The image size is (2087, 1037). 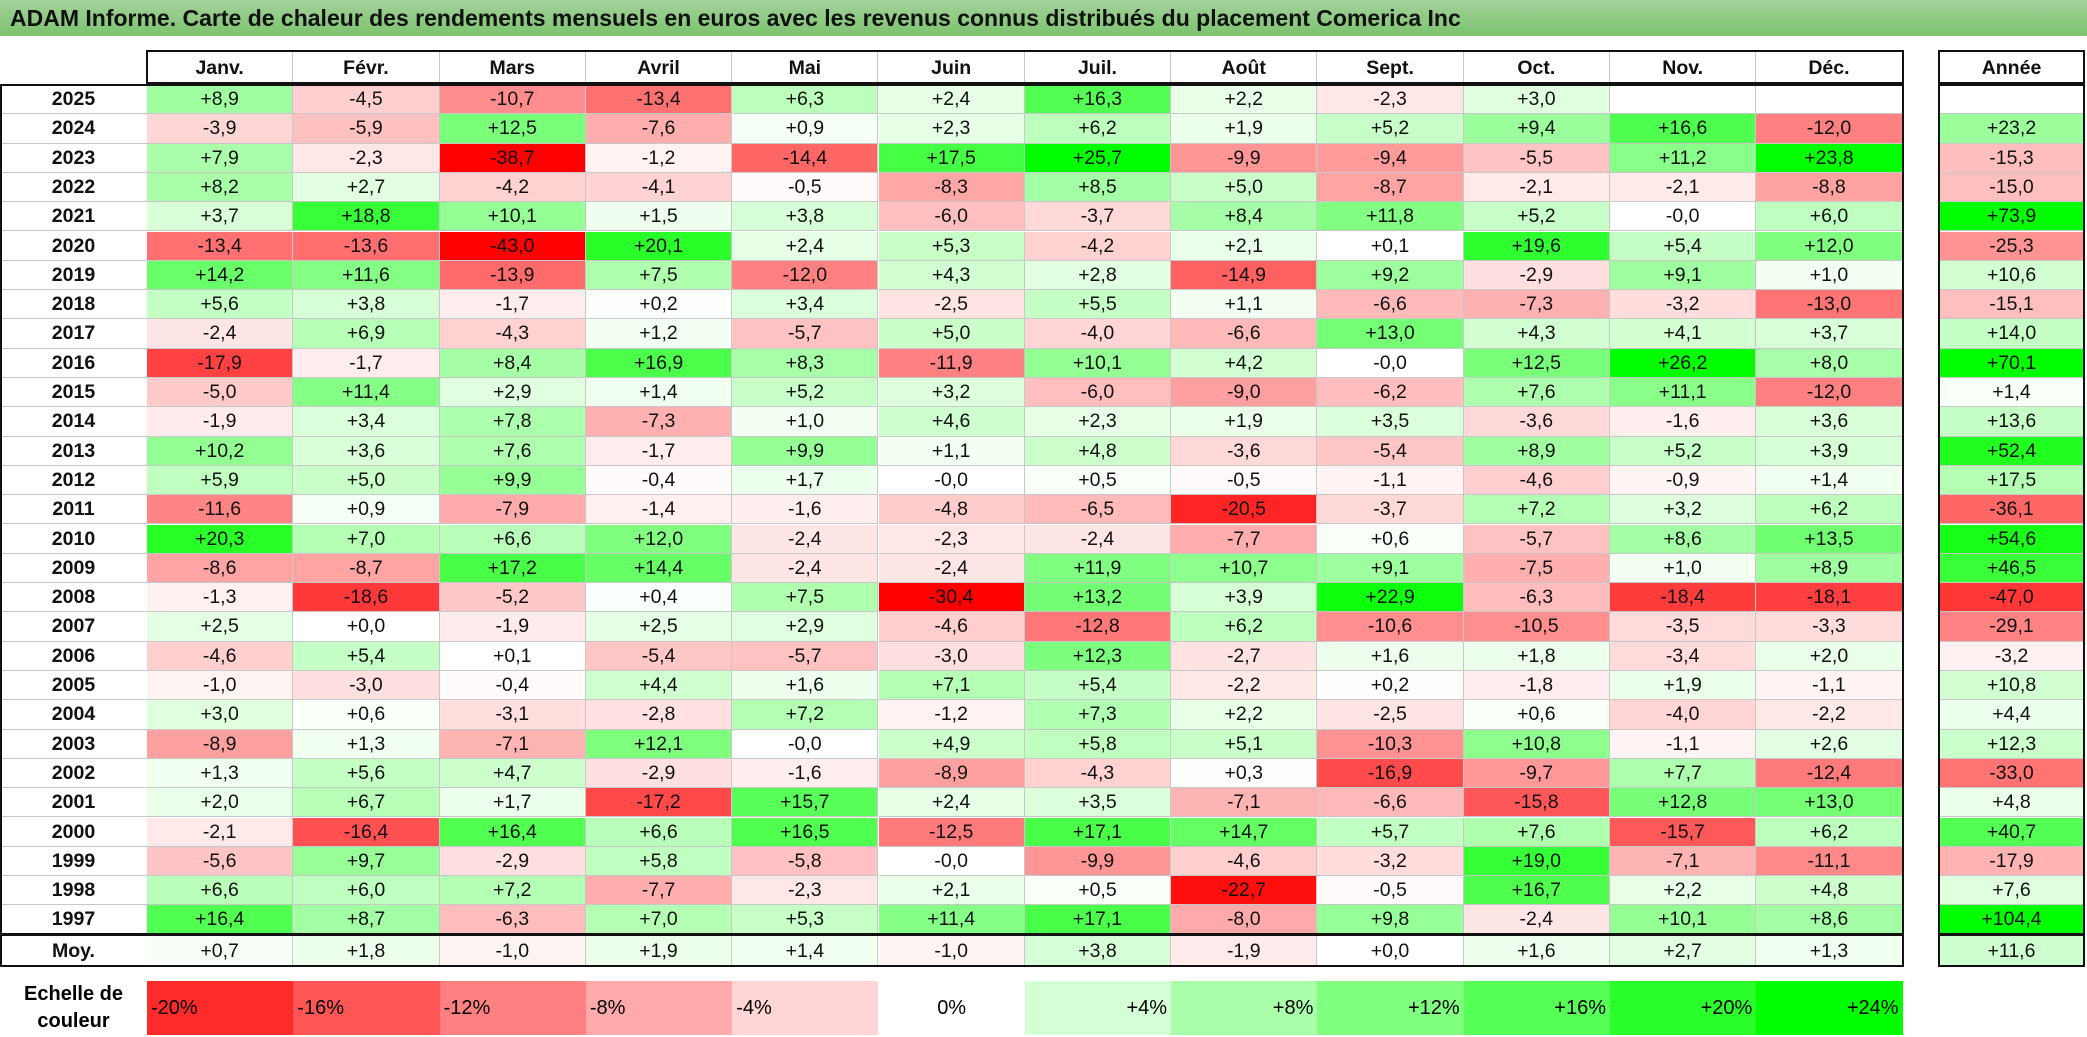 What do you see at coordinates (73, 510) in the screenshot?
I see `year-label: 2011` at bounding box center [73, 510].